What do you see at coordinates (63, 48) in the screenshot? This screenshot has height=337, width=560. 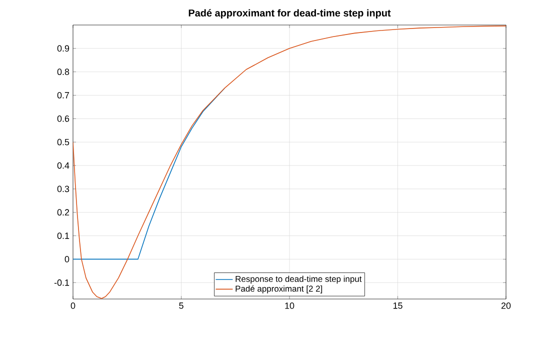 I see `y-tick-label: 0.9` at bounding box center [63, 48].